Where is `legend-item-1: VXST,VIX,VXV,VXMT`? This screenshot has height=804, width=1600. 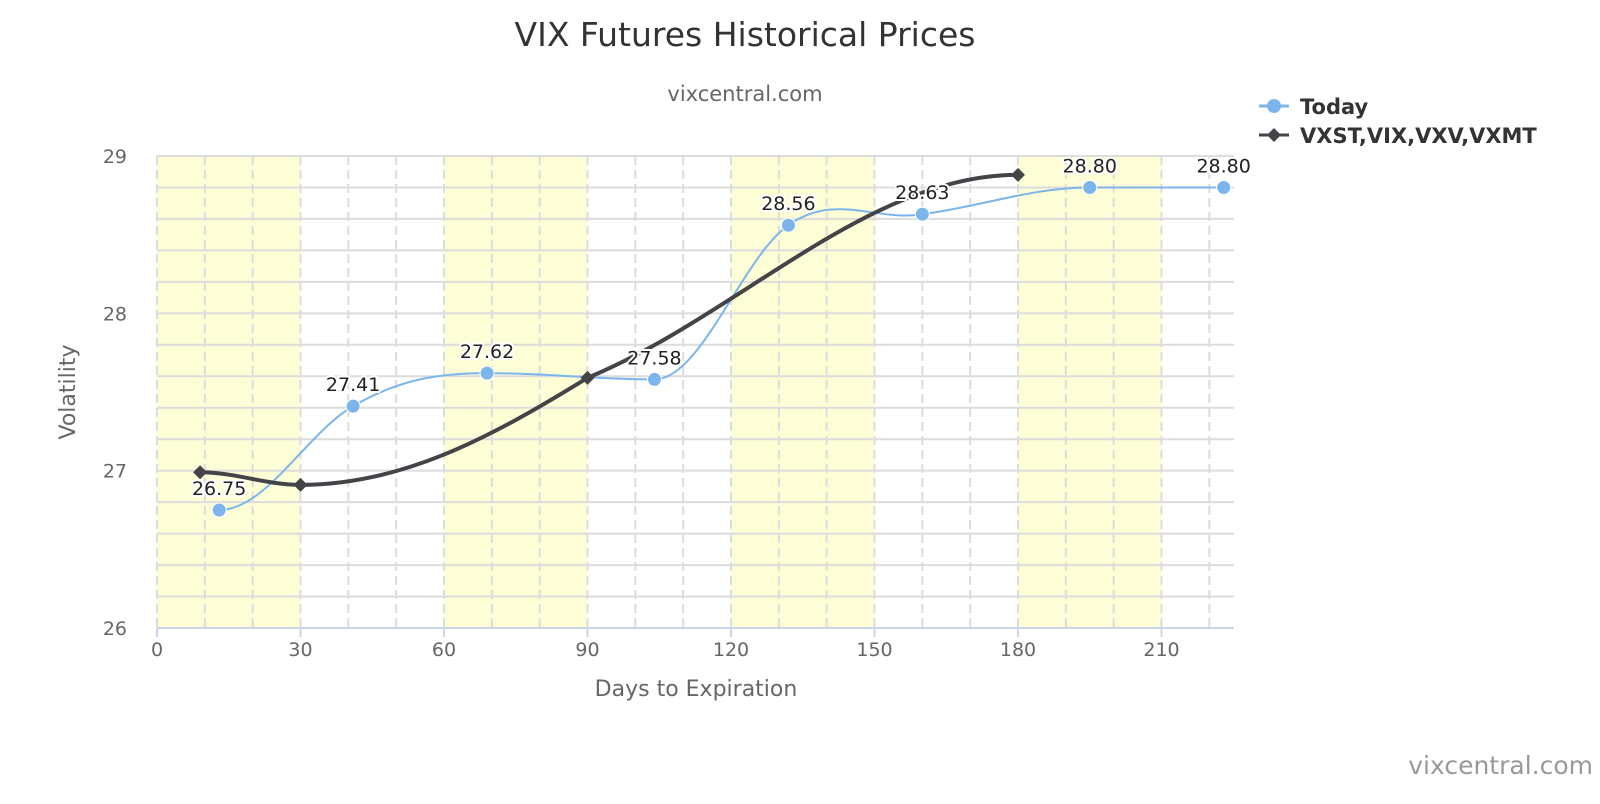 legend-item-1: VXST,VIX,VXV,VXMT is located at coordinates (1398, 136).